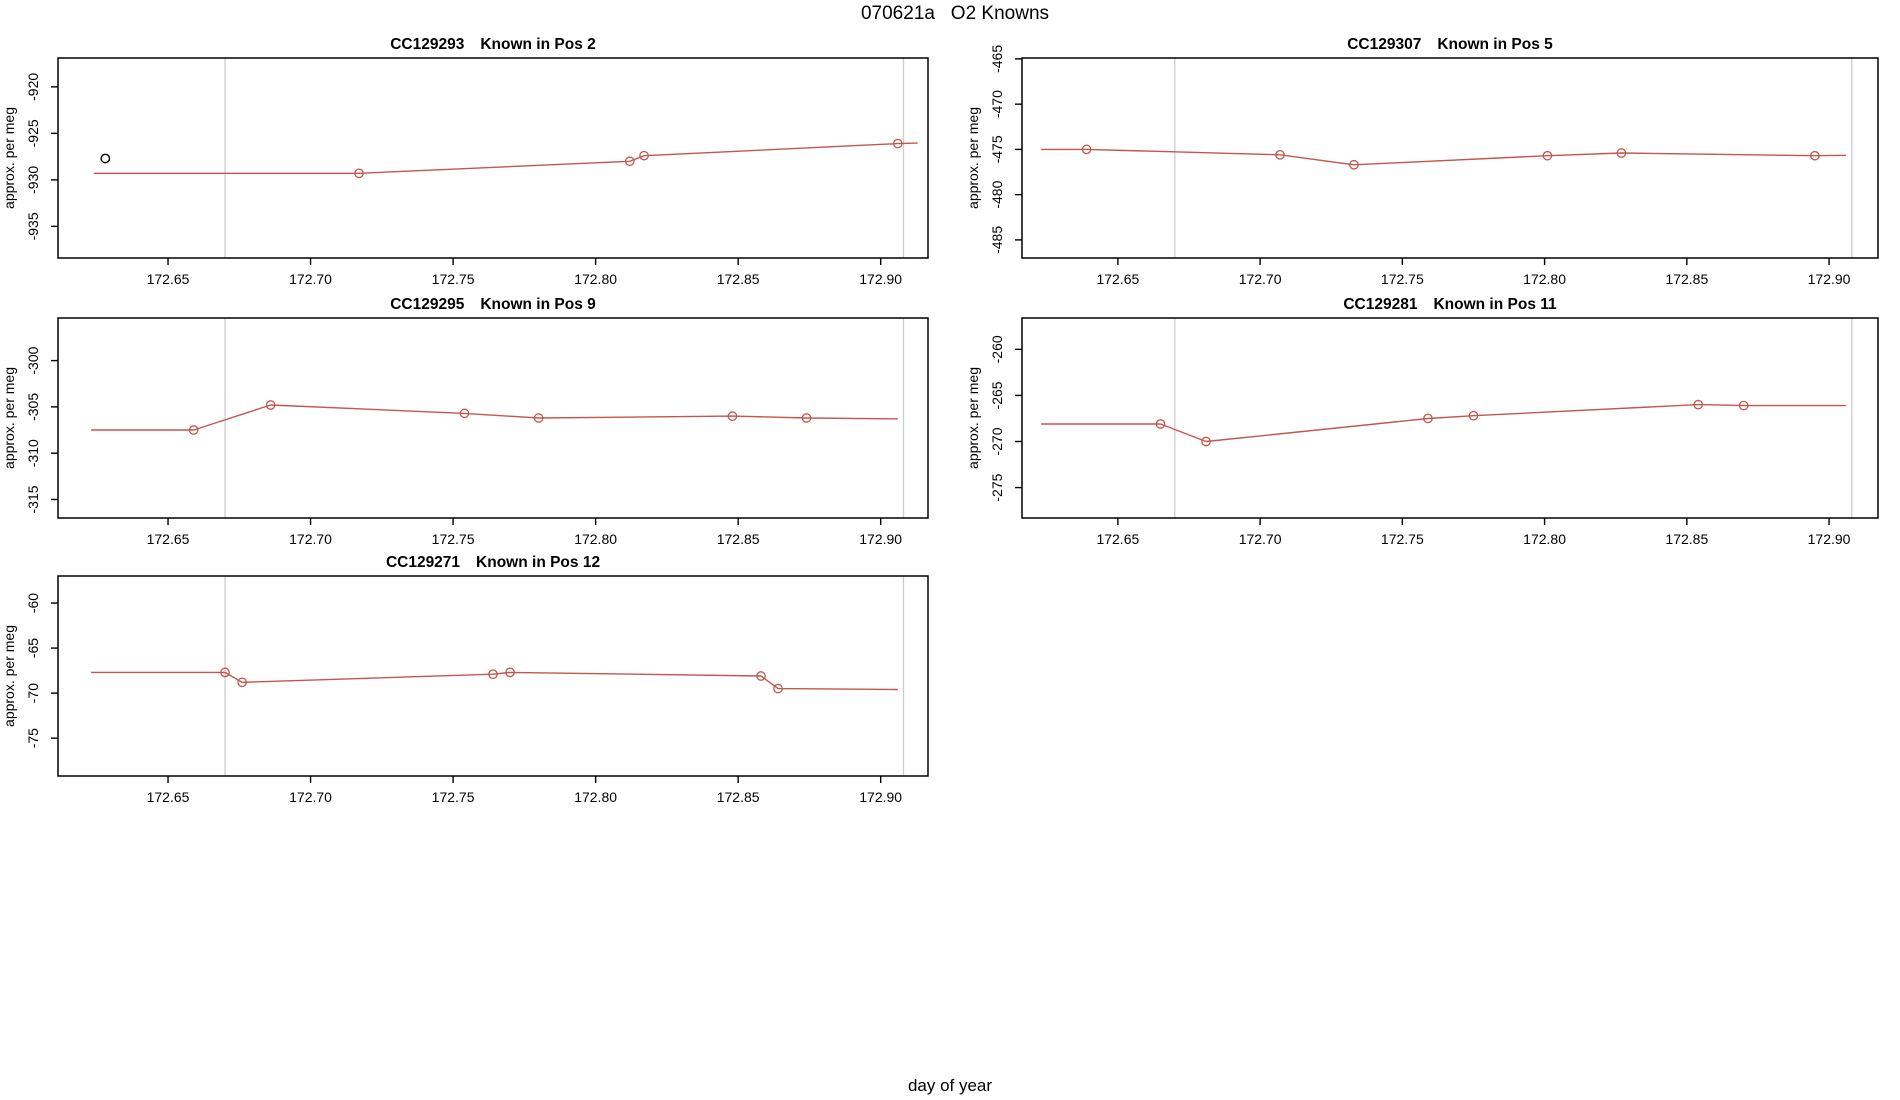 The height and width of the screenshot is (1100, 1900). What do you see at coordinates (1450, 304) in the screenshot?
I see `panel-title: CC129281 Known in Pos 11` at bounding box center [1450, 304].